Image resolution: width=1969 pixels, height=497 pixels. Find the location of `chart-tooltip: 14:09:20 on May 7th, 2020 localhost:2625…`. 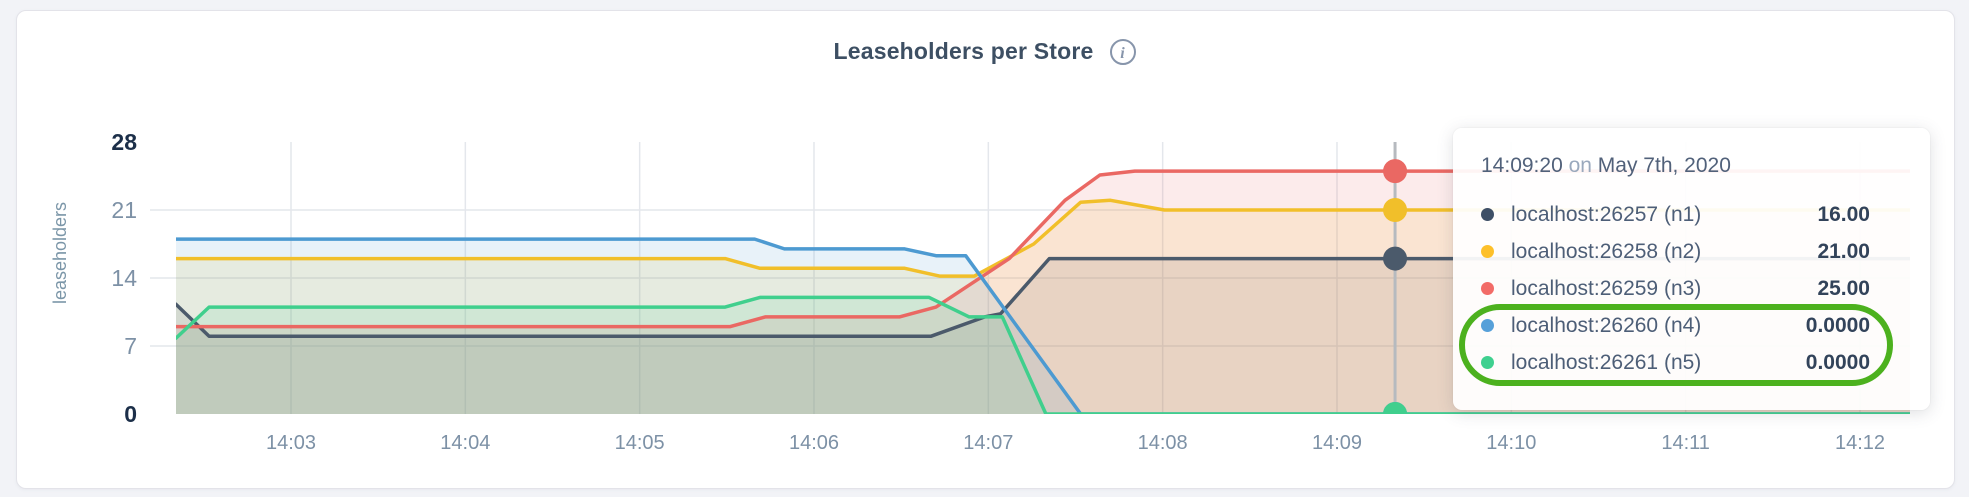

chart-tooltip: 14:09:20 on May 7th, 2020 localhost:2625… is located at coordinates (1691, 269).